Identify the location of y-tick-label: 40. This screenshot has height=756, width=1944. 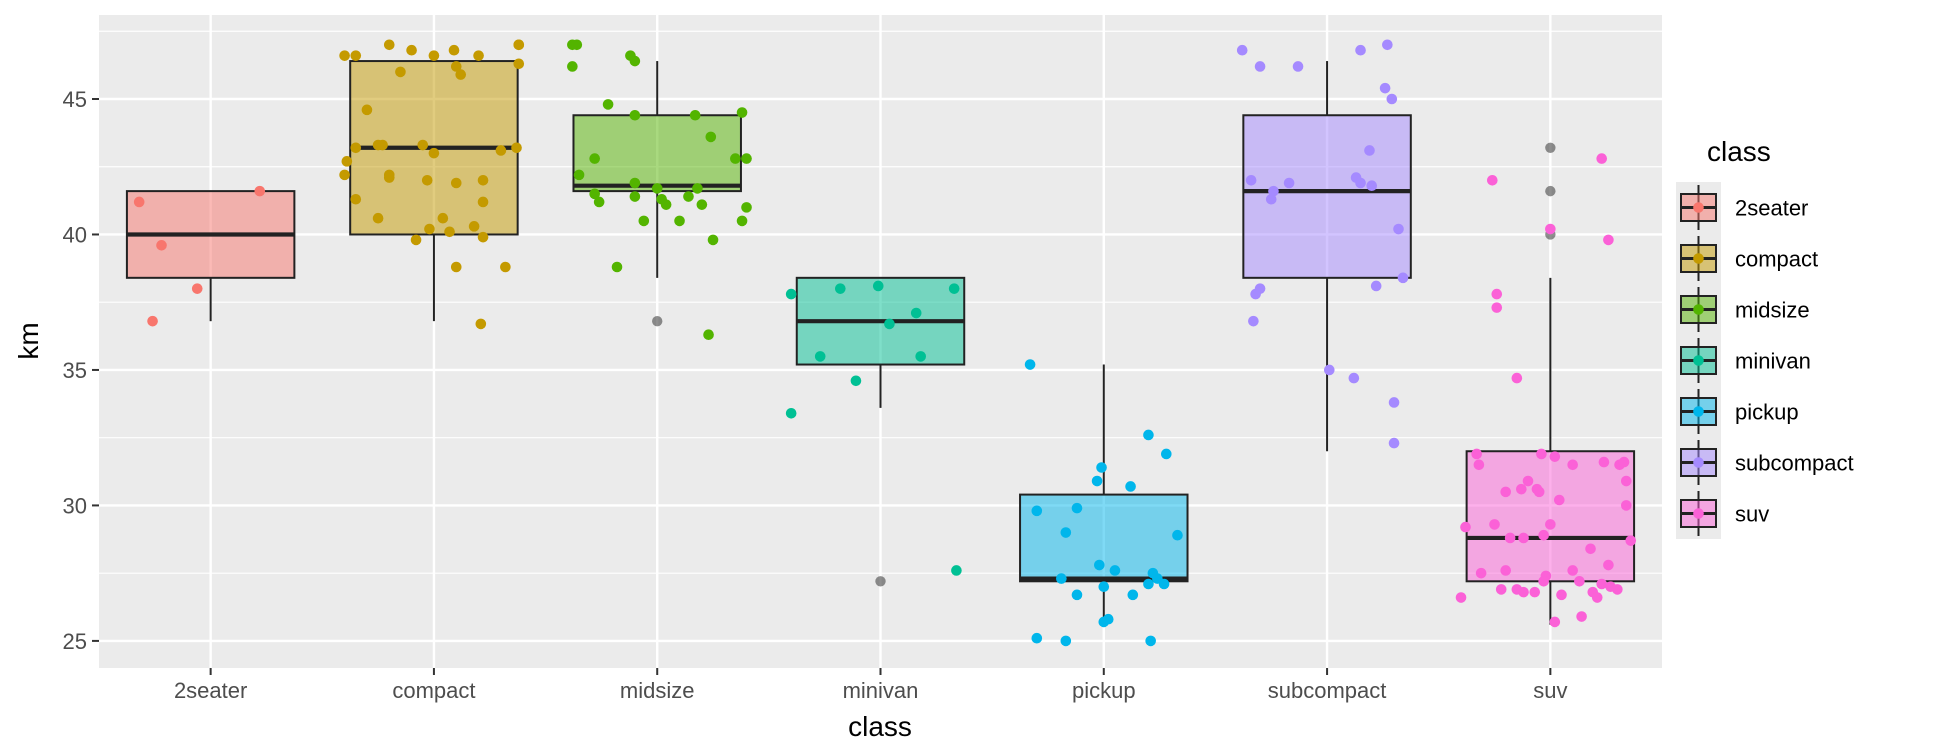
(75, 234).